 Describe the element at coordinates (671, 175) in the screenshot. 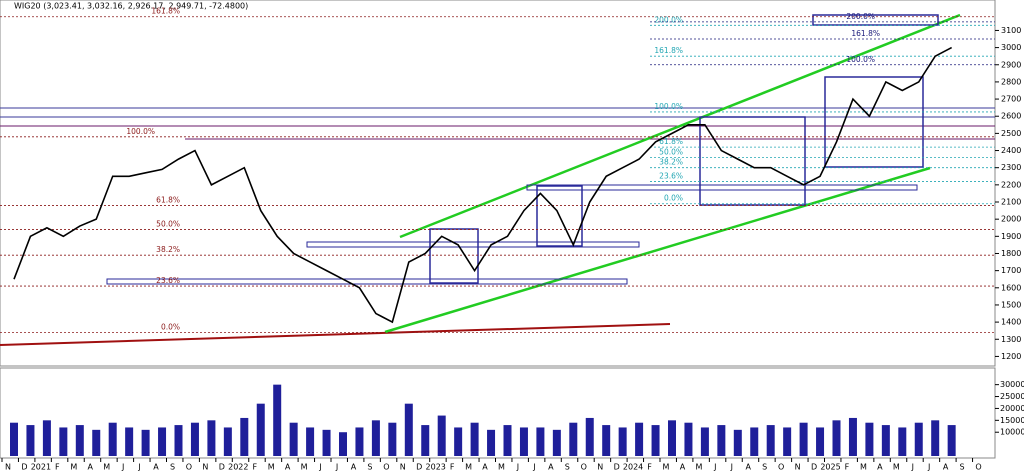

I see `fib-label: 23.6%` at that location.